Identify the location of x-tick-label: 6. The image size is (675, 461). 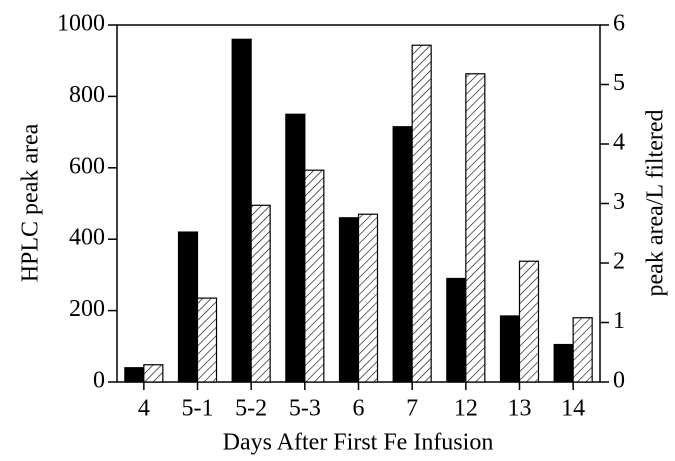
(359, 409).